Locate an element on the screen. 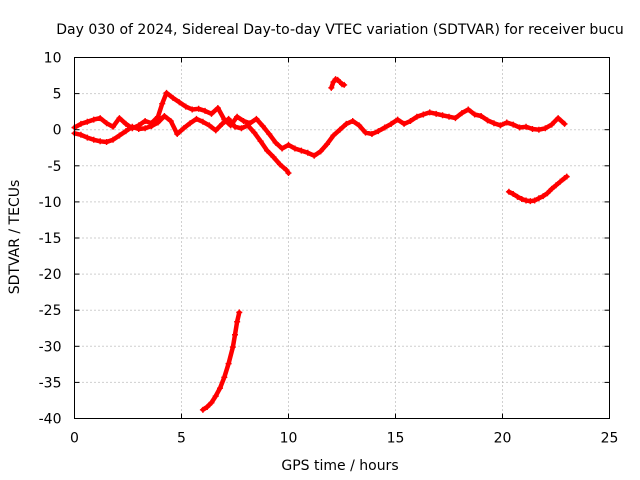 This screenshot has height=480, width=640. y-tick-label: -5 is located at coordinates (55, 167).